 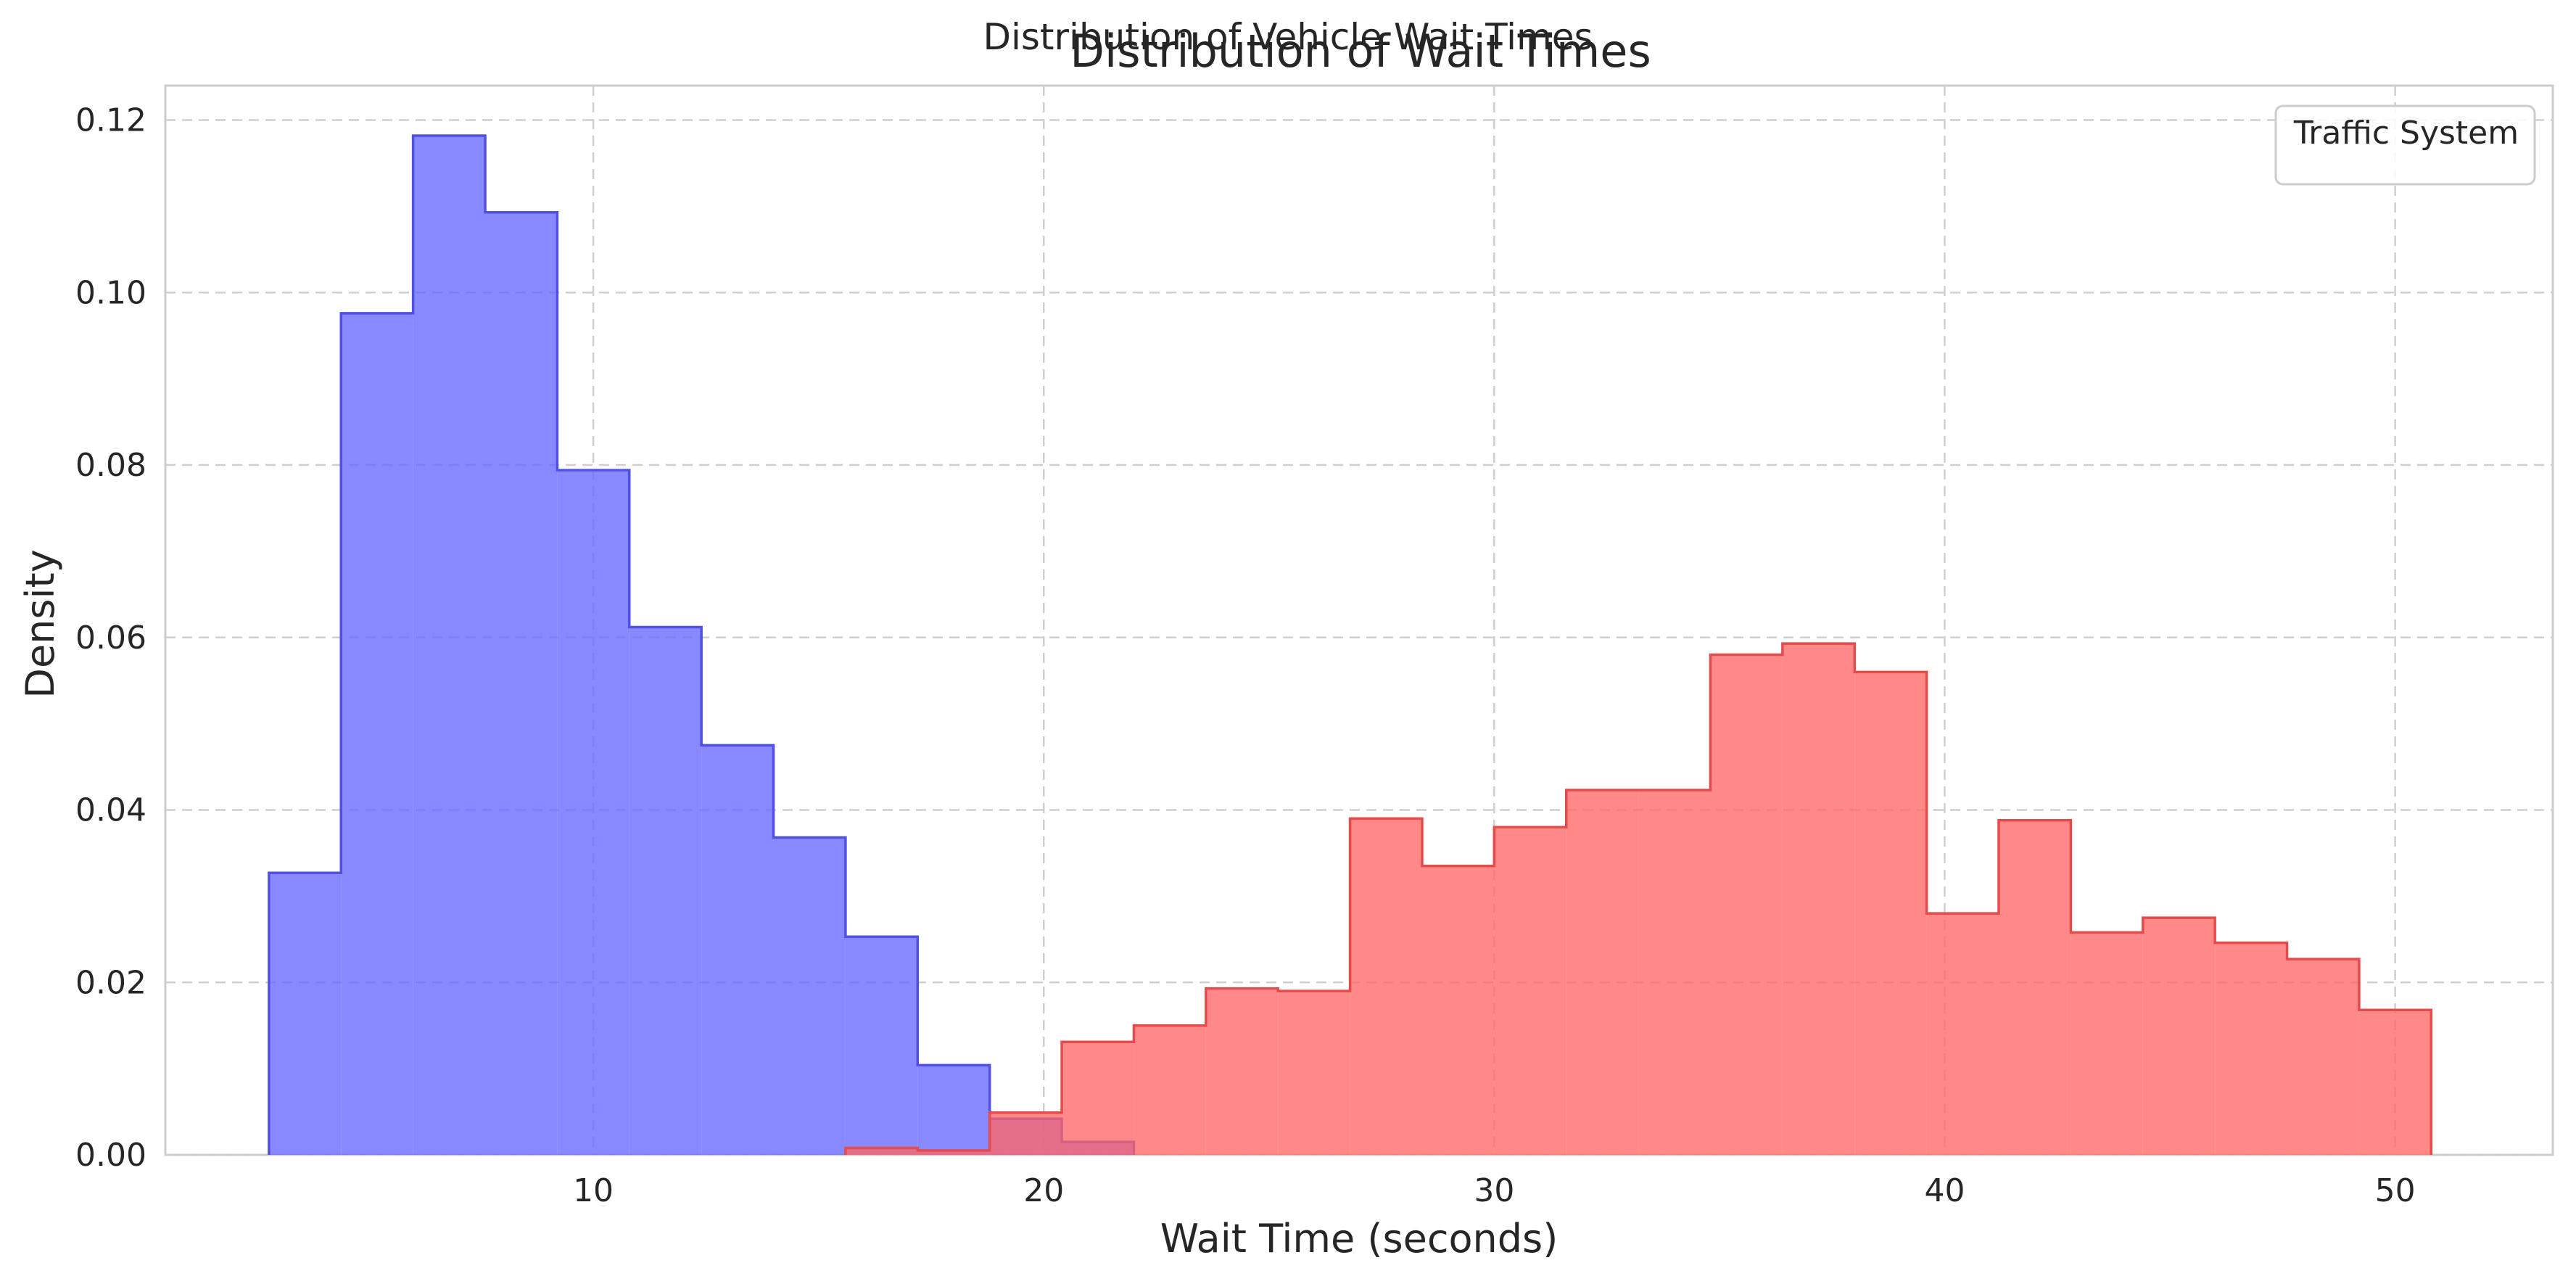 What do you see at coordinates (110, 983) in the screenshot?
I see `y-tick-label: 0.02` at bounding box center [110, 983].